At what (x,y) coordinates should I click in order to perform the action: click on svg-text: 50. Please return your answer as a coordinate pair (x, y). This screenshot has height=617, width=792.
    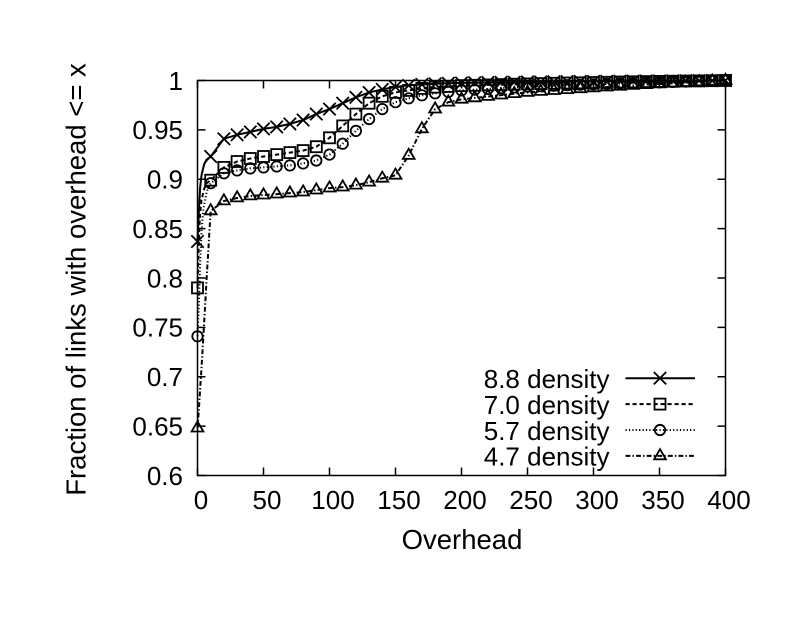
    Looking at the image, I should click on (267, 500).